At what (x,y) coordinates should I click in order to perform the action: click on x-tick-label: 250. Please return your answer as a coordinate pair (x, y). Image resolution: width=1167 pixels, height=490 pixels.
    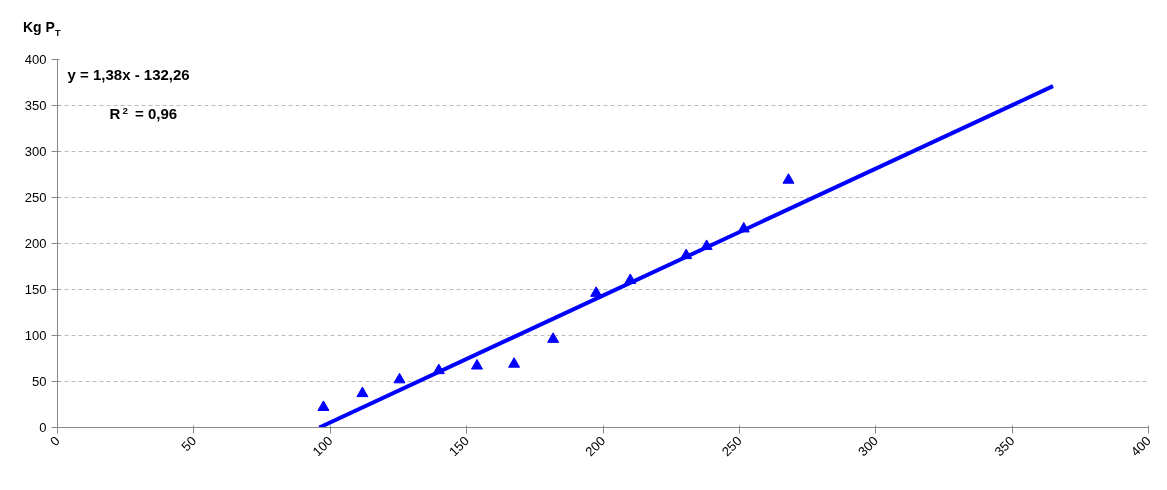
    Looking at the image, I should click on (731, 446).